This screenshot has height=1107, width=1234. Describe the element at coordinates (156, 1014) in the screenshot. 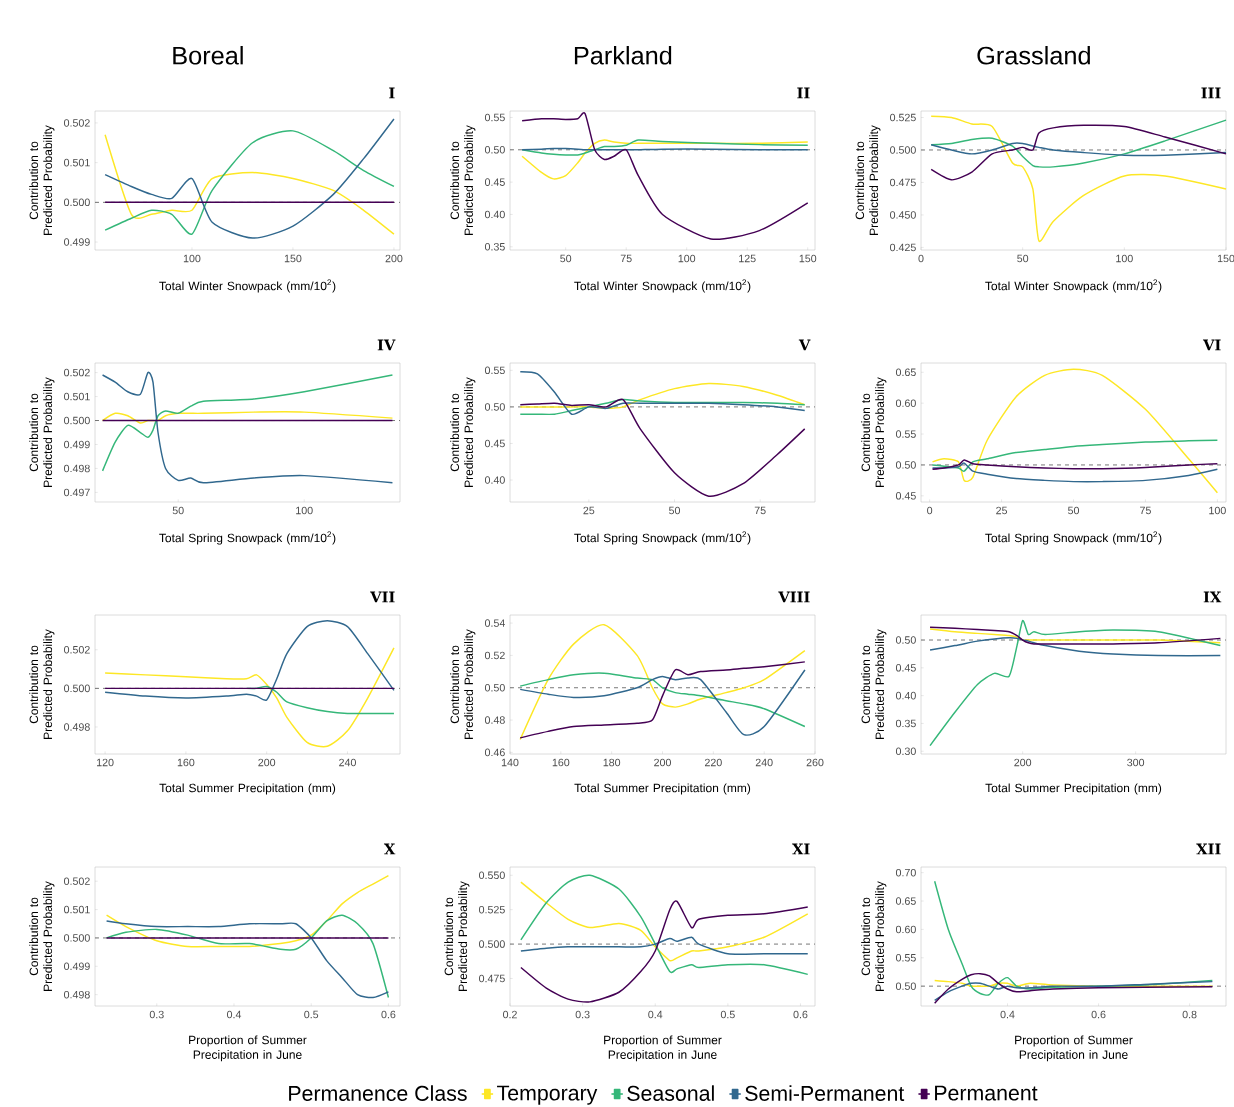

I see `x-tick-label: 0.3` at that location.